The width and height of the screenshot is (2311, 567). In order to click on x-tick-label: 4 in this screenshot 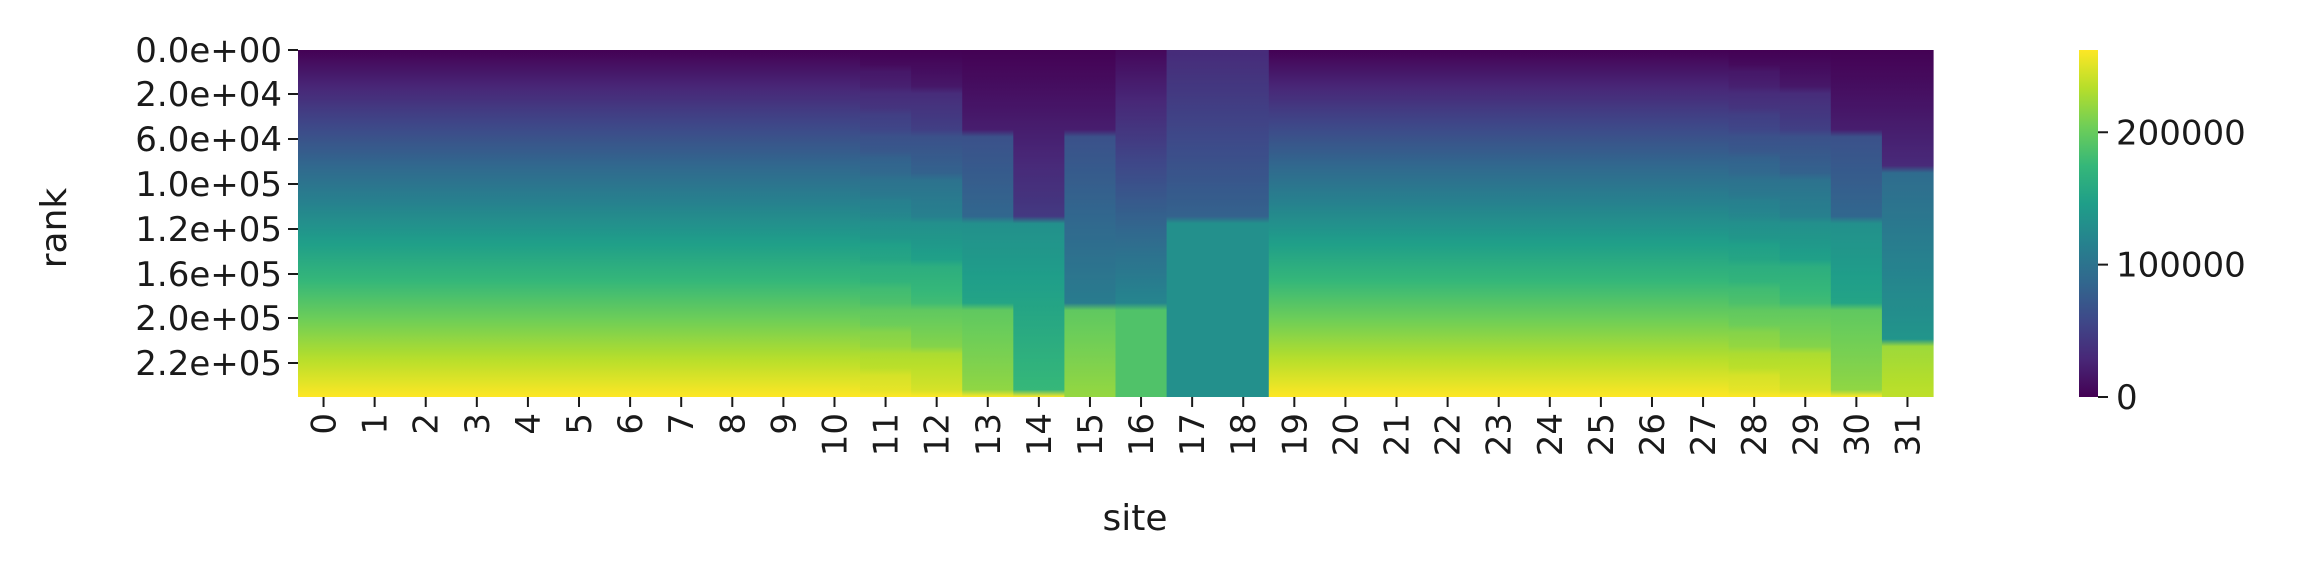, I will do `click(529, 424)`.